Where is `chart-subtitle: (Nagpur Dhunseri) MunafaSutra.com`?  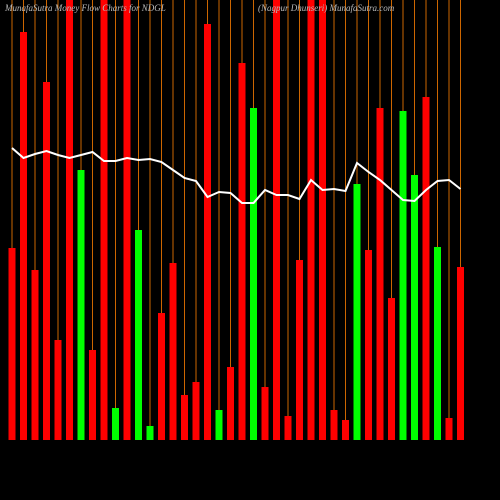
chart-subtitle: (Nagpur Dhunseri) MunafaSutra.com is located at coordinates (326, 8).